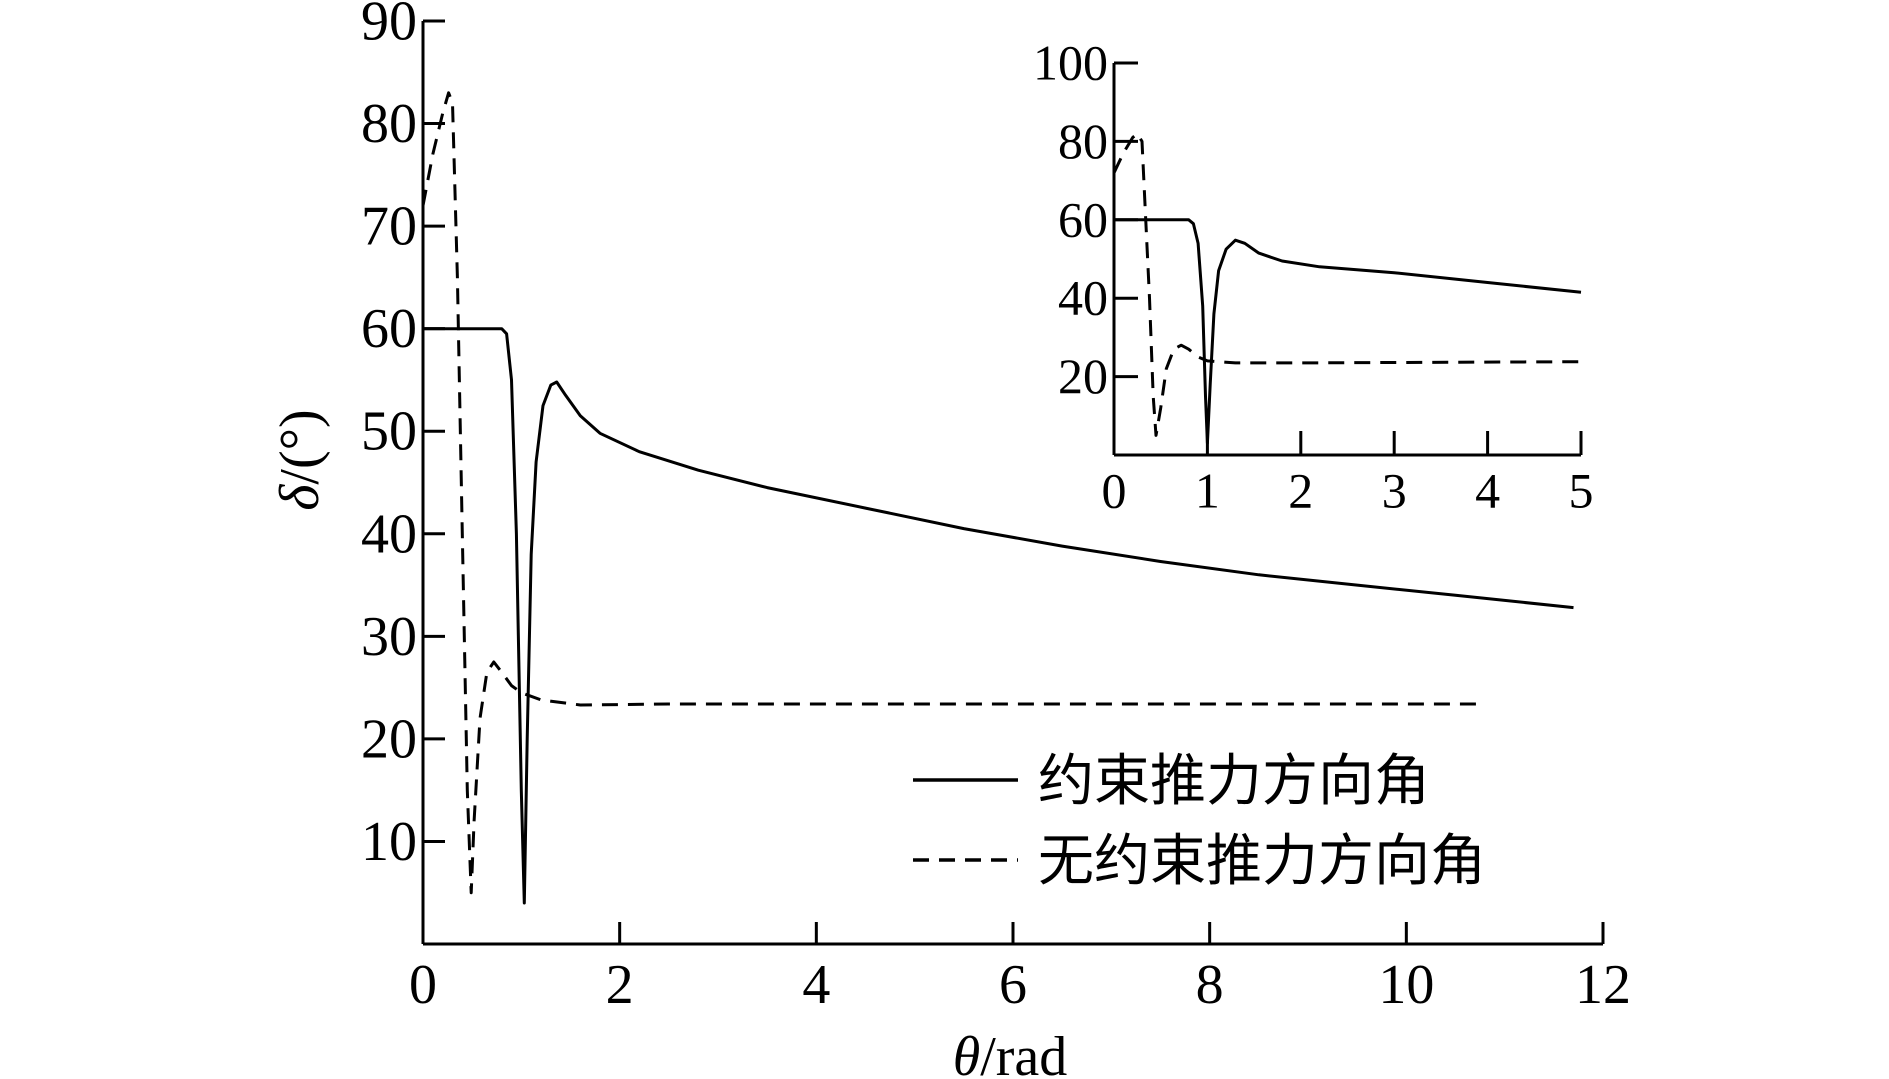 Image resolution: width=1889 pixels, height=1079 pixels. What do you see at coordinates (389, 637) in the screenshot?
I see `y-tick-label: 30` at bounding box center [389, 637].